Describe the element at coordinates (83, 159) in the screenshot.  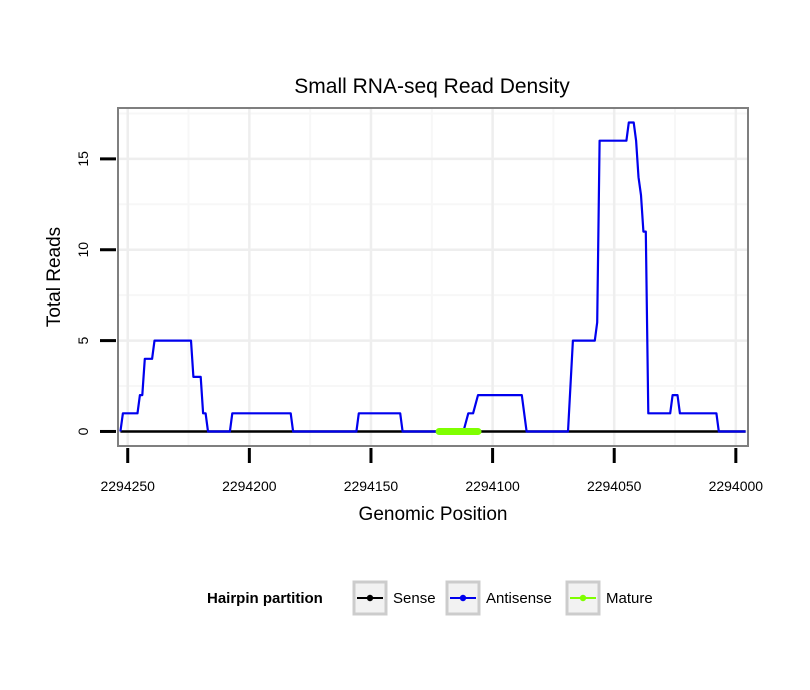
I see `y-tick-label: 15` at that location.